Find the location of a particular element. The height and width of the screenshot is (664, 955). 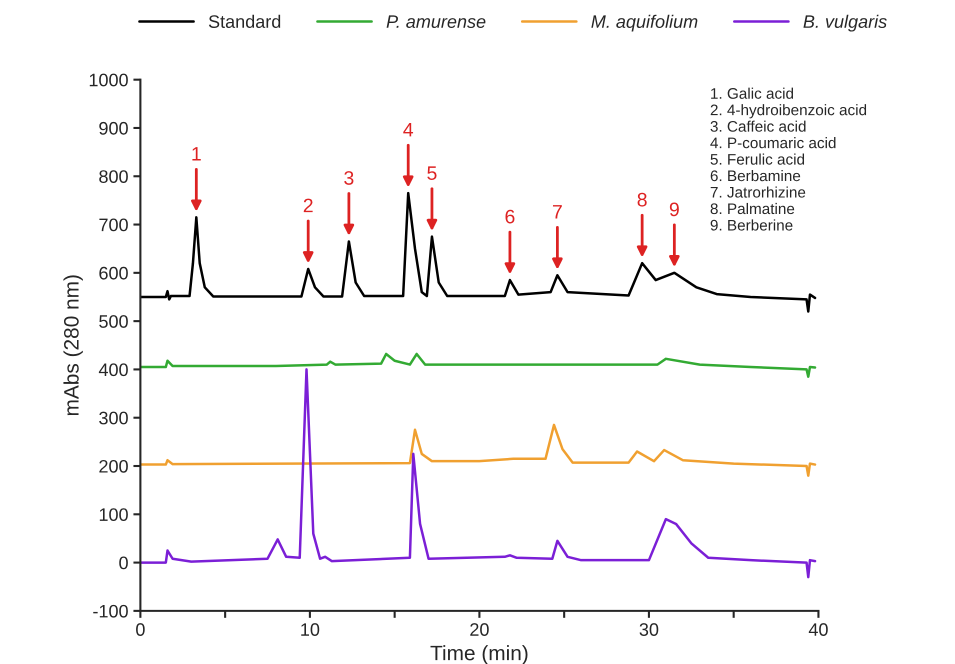

y-tick-label: 300 is located at coordinates (113, 418).